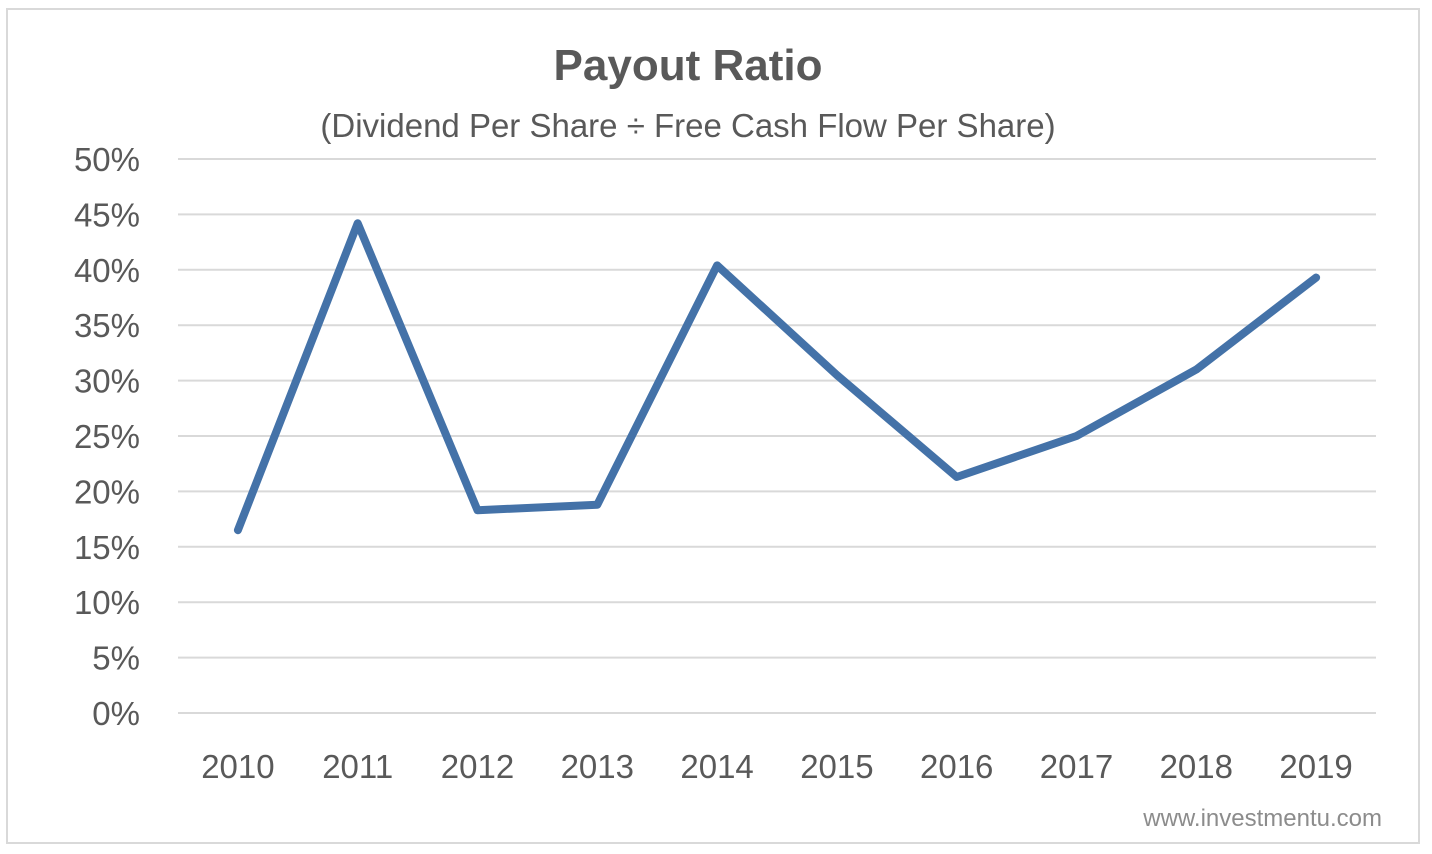 The width and height of the screenshot is (1432, 854). I want to click on y-tick-label: 15%, so click(107, 547).